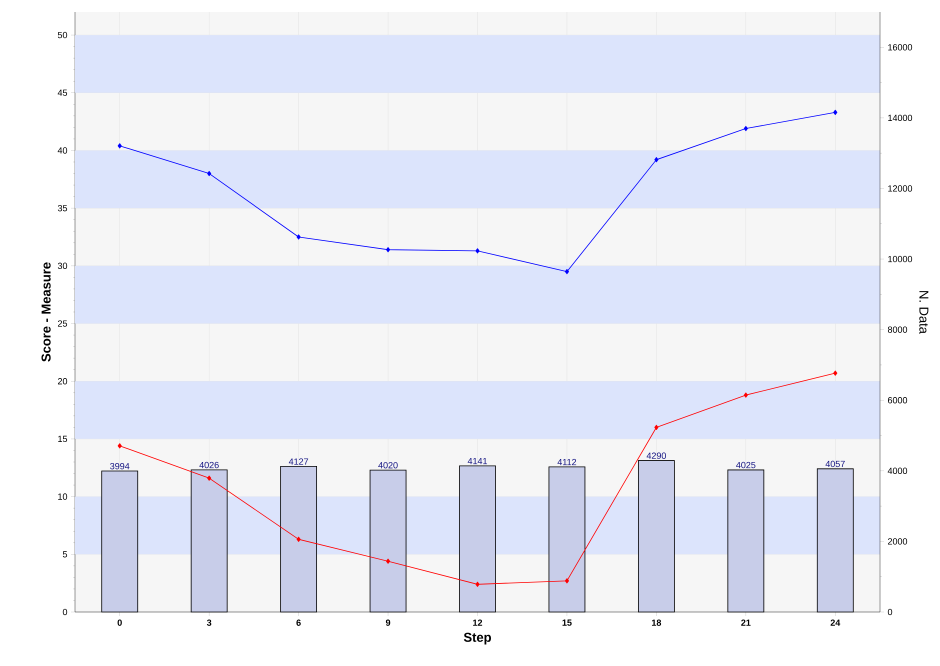 The height and width of the screenshot is (666, 940). Describe the element at coordinates (900, 259) in the screenshot. I see `y2-tick-label: 10000` at that location.